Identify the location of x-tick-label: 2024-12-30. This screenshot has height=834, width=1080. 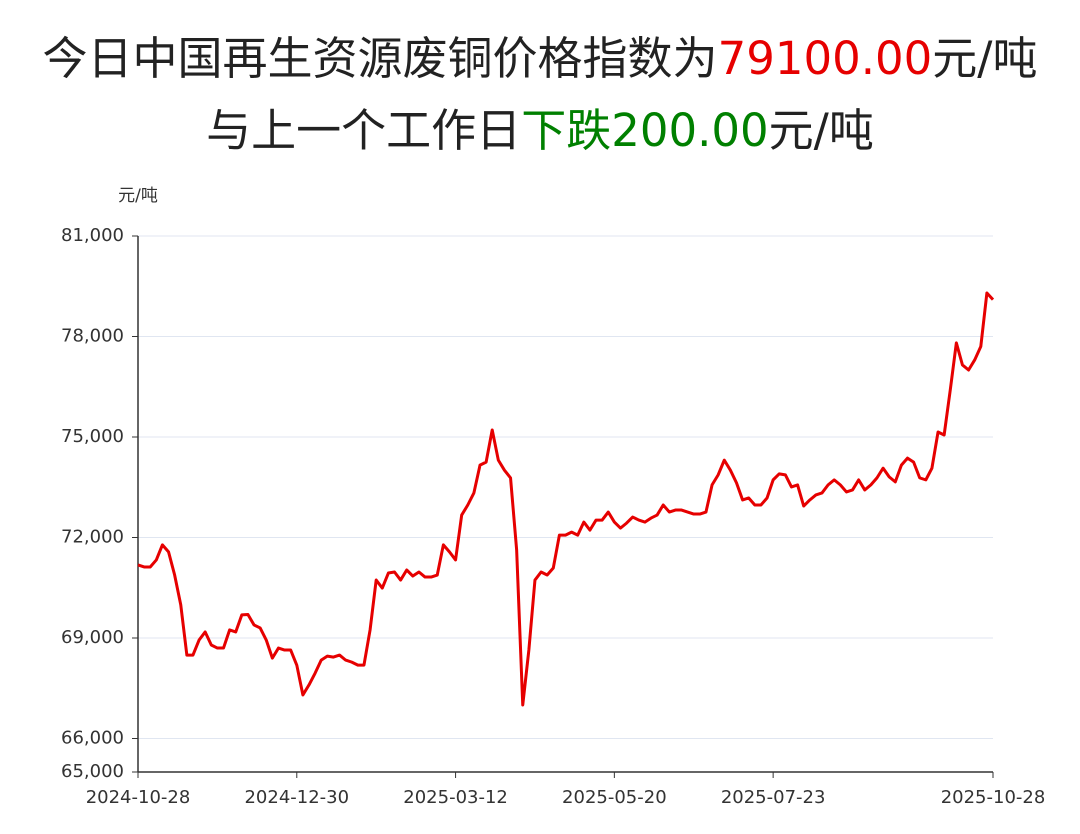
(296, 797).